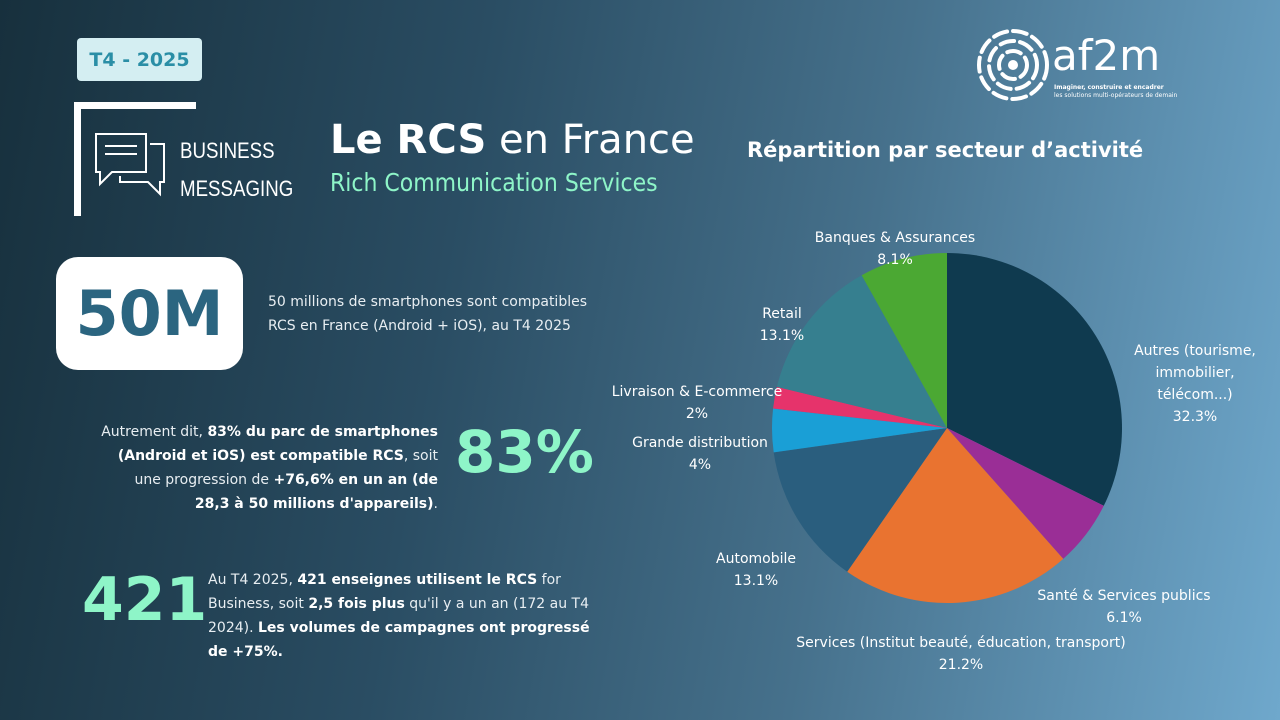 The image size is (1280, 720). Describe the element at coordinates (398, 616) in the screenshot. I see `text-segment: qu'il y a un an (172 au T4 2024).` at that location.